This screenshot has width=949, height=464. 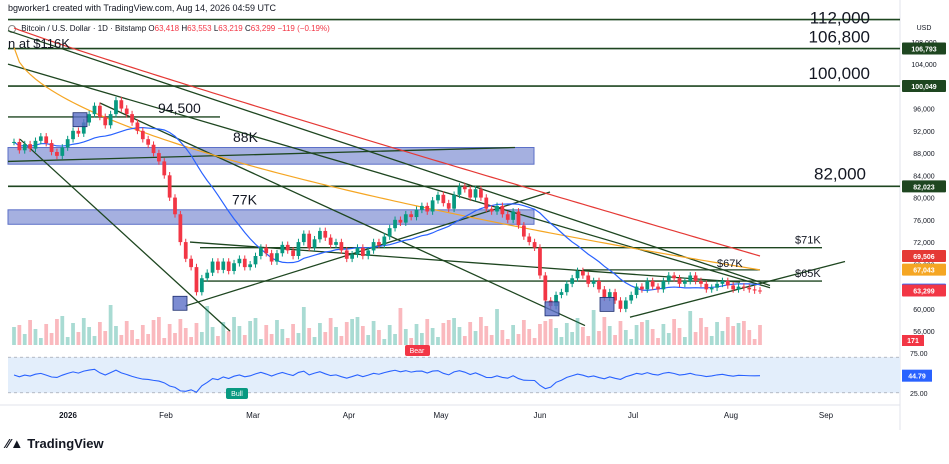 I want to click on price-tag-label: 82,023, so click(x=924, y=187).